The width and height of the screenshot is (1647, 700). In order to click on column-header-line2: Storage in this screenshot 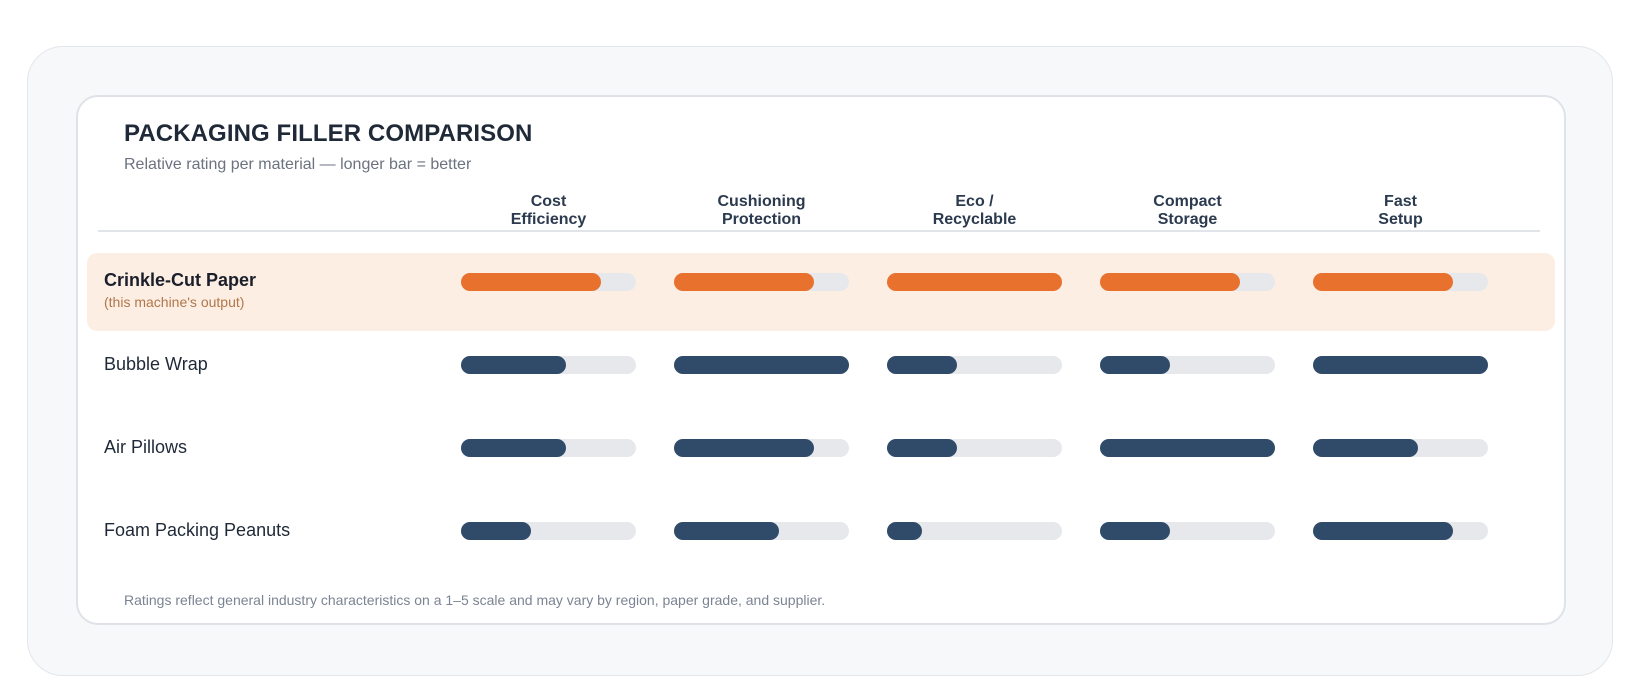, I will do `click(1187, 219)`.